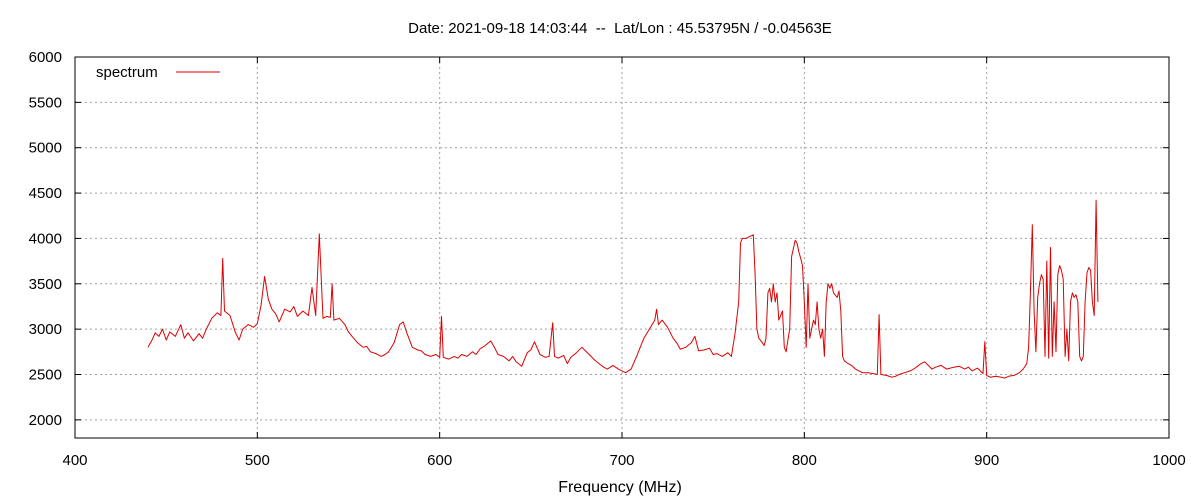 Image resolution: width=1200 pixels, height=500 pixels. I want to click on x-axis-label: Frequency (MHz), so click(620, 487).